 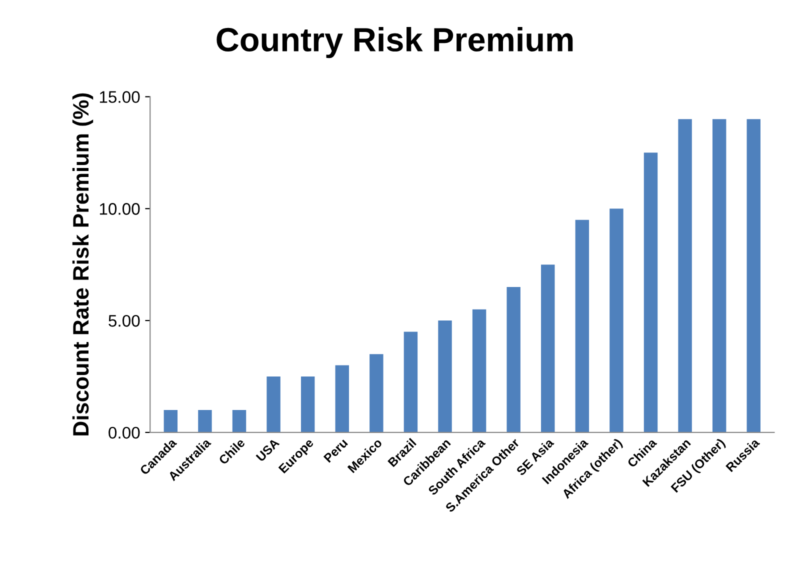 I want to click on y-tick-label: 5.00, so click(x=124, y=320).